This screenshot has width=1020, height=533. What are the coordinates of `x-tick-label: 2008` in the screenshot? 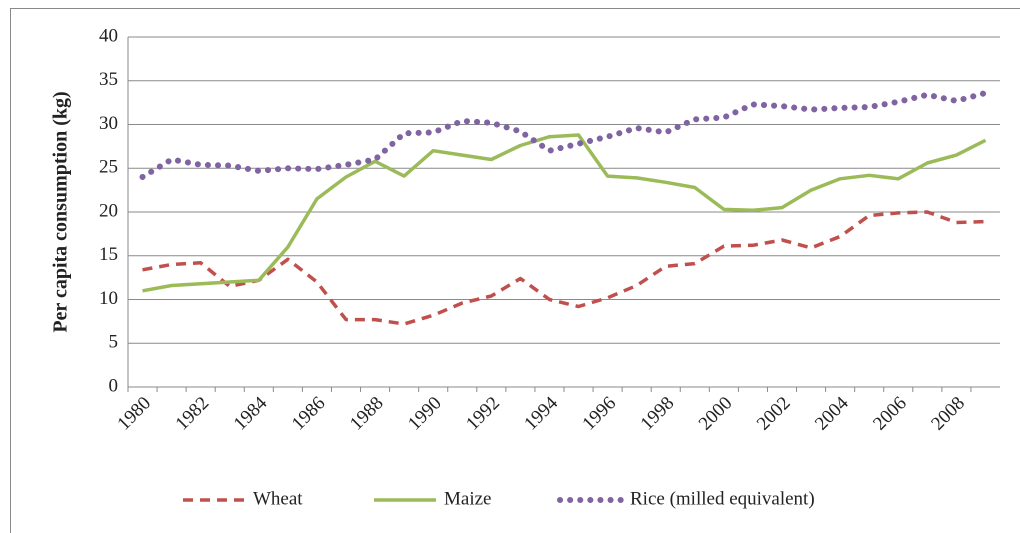 It's located at (948, 414).